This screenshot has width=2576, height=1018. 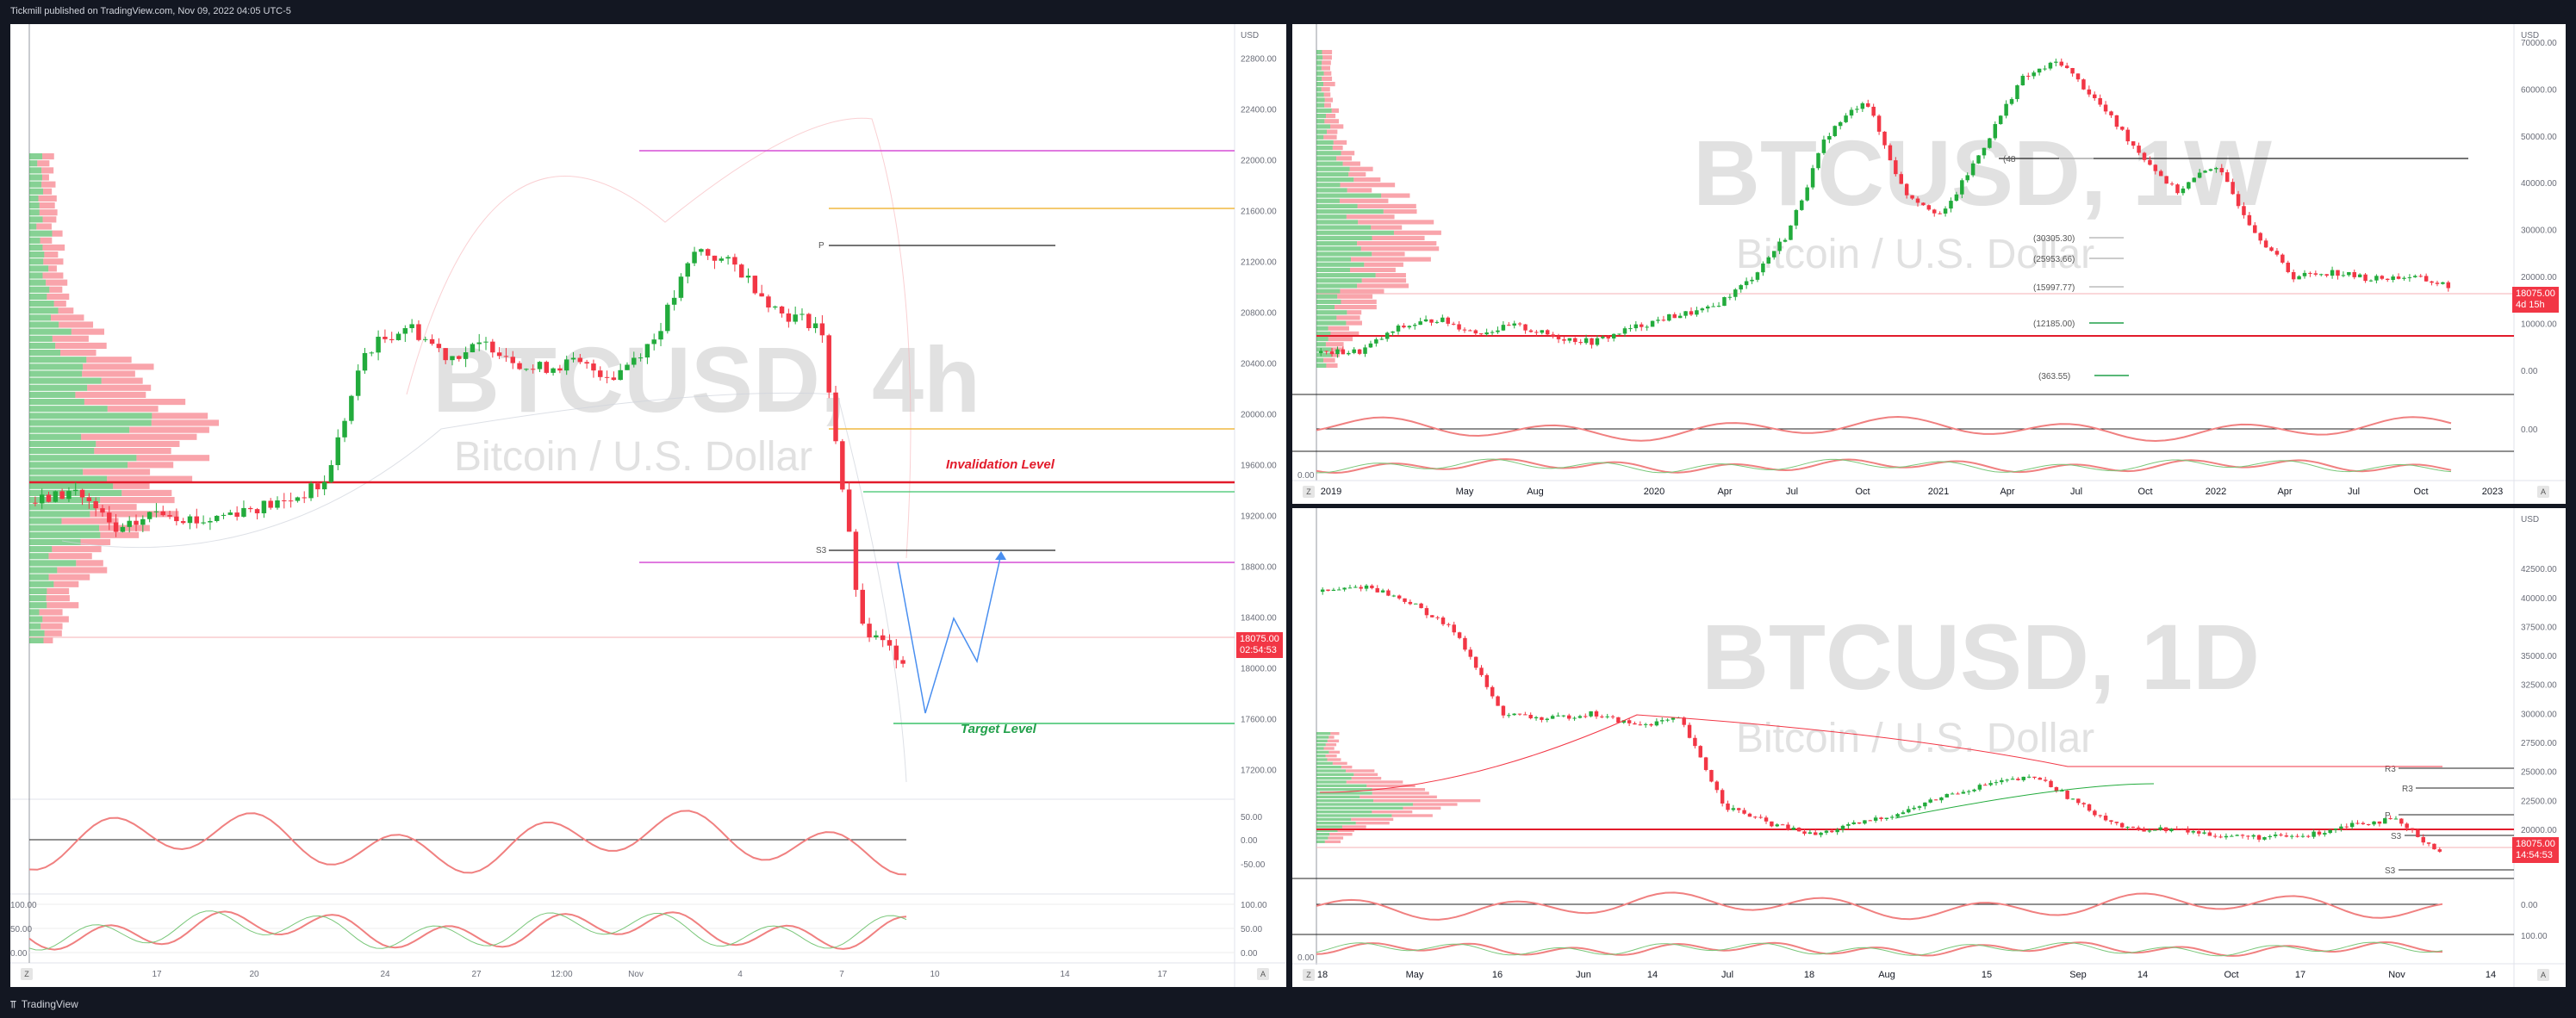 I want to click on x-tick-label: Apr, so click(x=1725, y=492).